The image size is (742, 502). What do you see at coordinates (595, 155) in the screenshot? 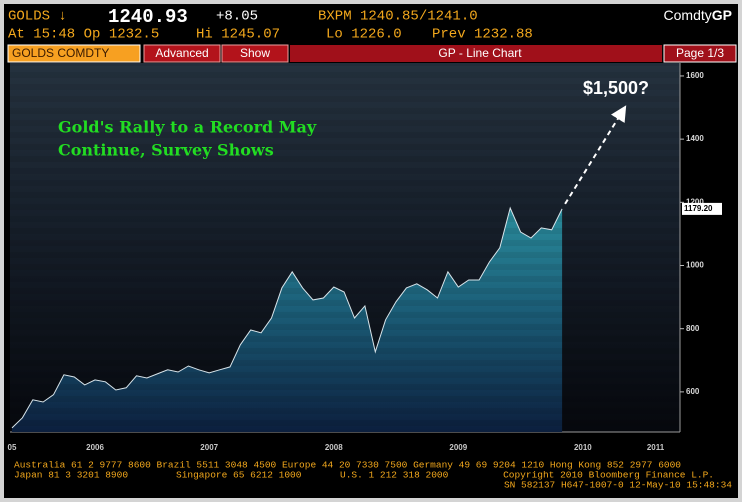
I see `projection-arrow` at bounding box center [595, 155].